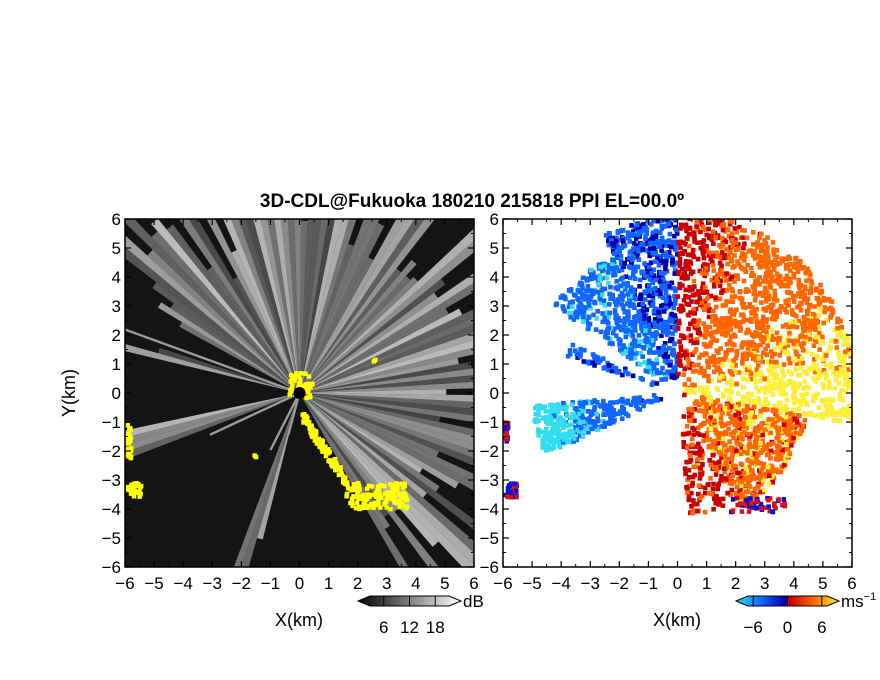 The image size is (880, 680). I want to click on y-tick-label: 0, so click(116, 393).